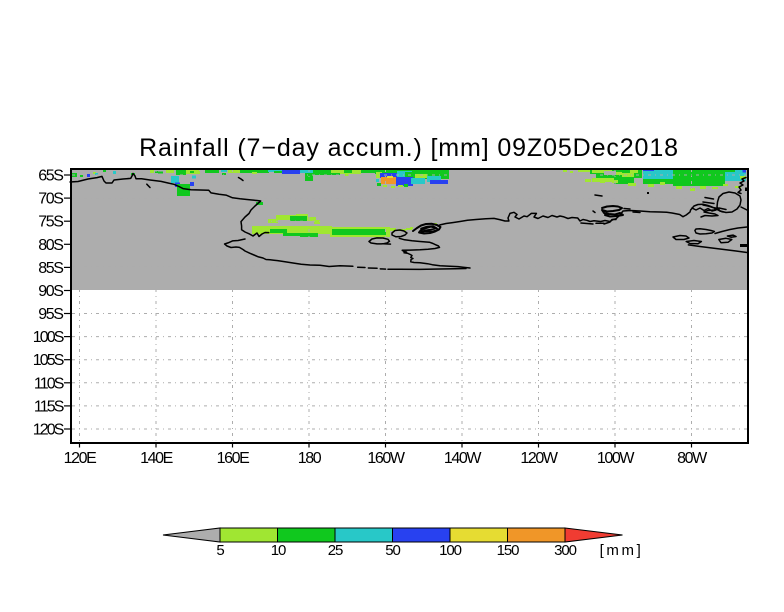  I want to click on svg-text: 50, so click(392, 550).